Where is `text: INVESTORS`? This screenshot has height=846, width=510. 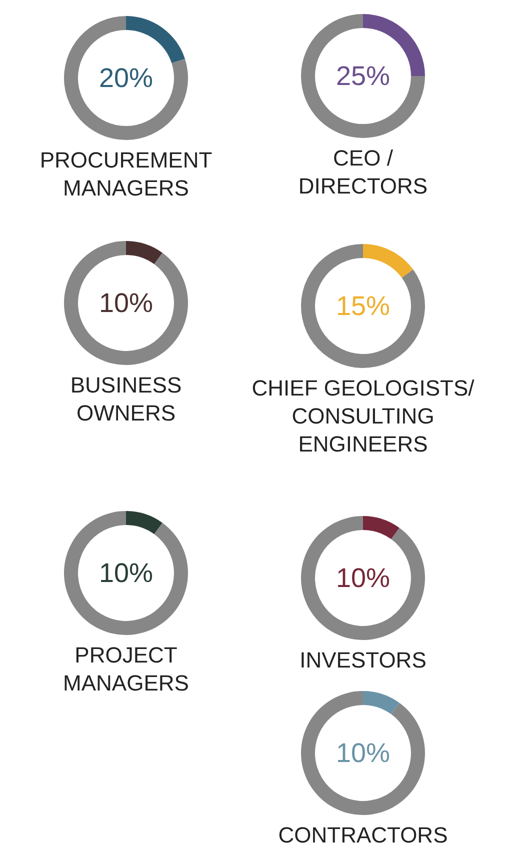 text: INVESTORS is located at coordinates (363, 660).